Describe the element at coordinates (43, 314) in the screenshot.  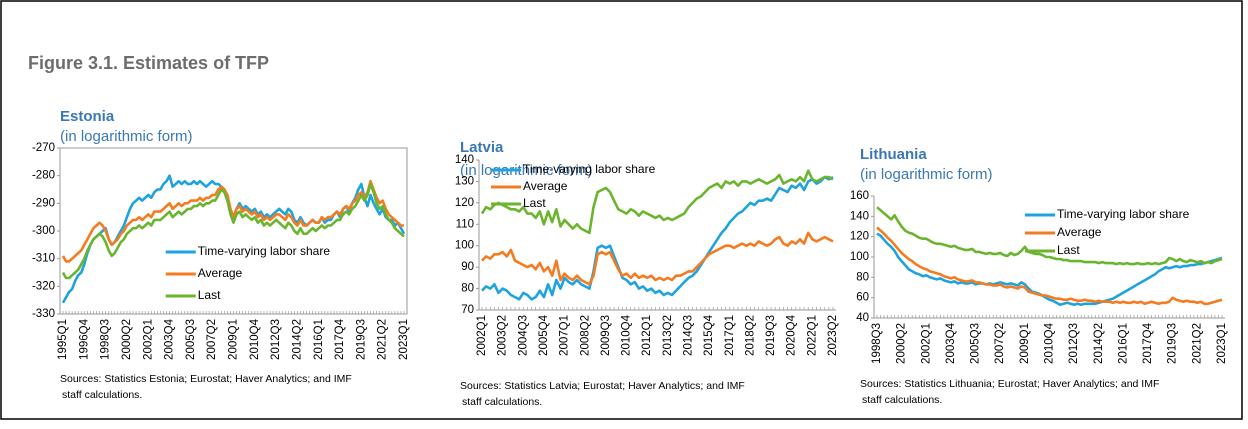
I see `y-tick-label: -330` at that location.